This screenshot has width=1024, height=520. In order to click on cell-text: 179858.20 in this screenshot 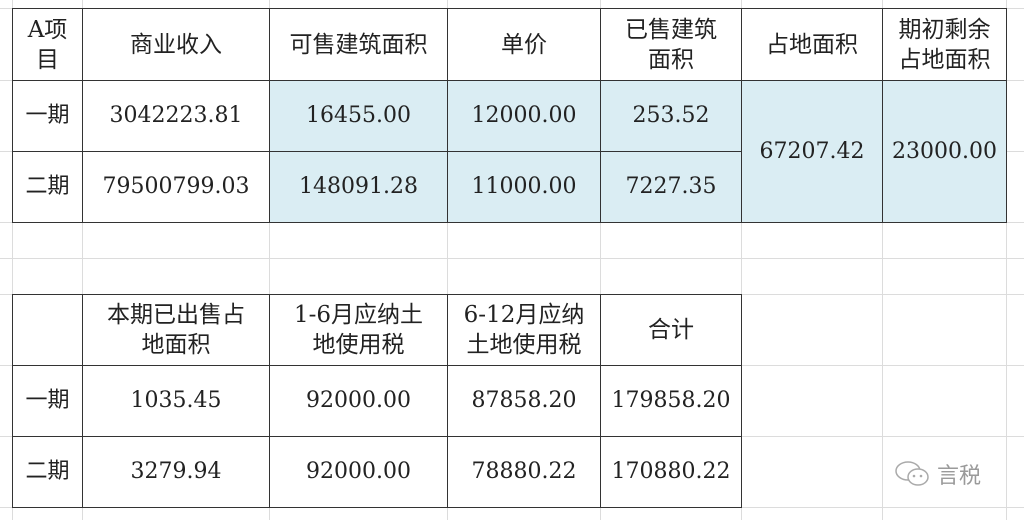, I will do `click(671, 400)`.